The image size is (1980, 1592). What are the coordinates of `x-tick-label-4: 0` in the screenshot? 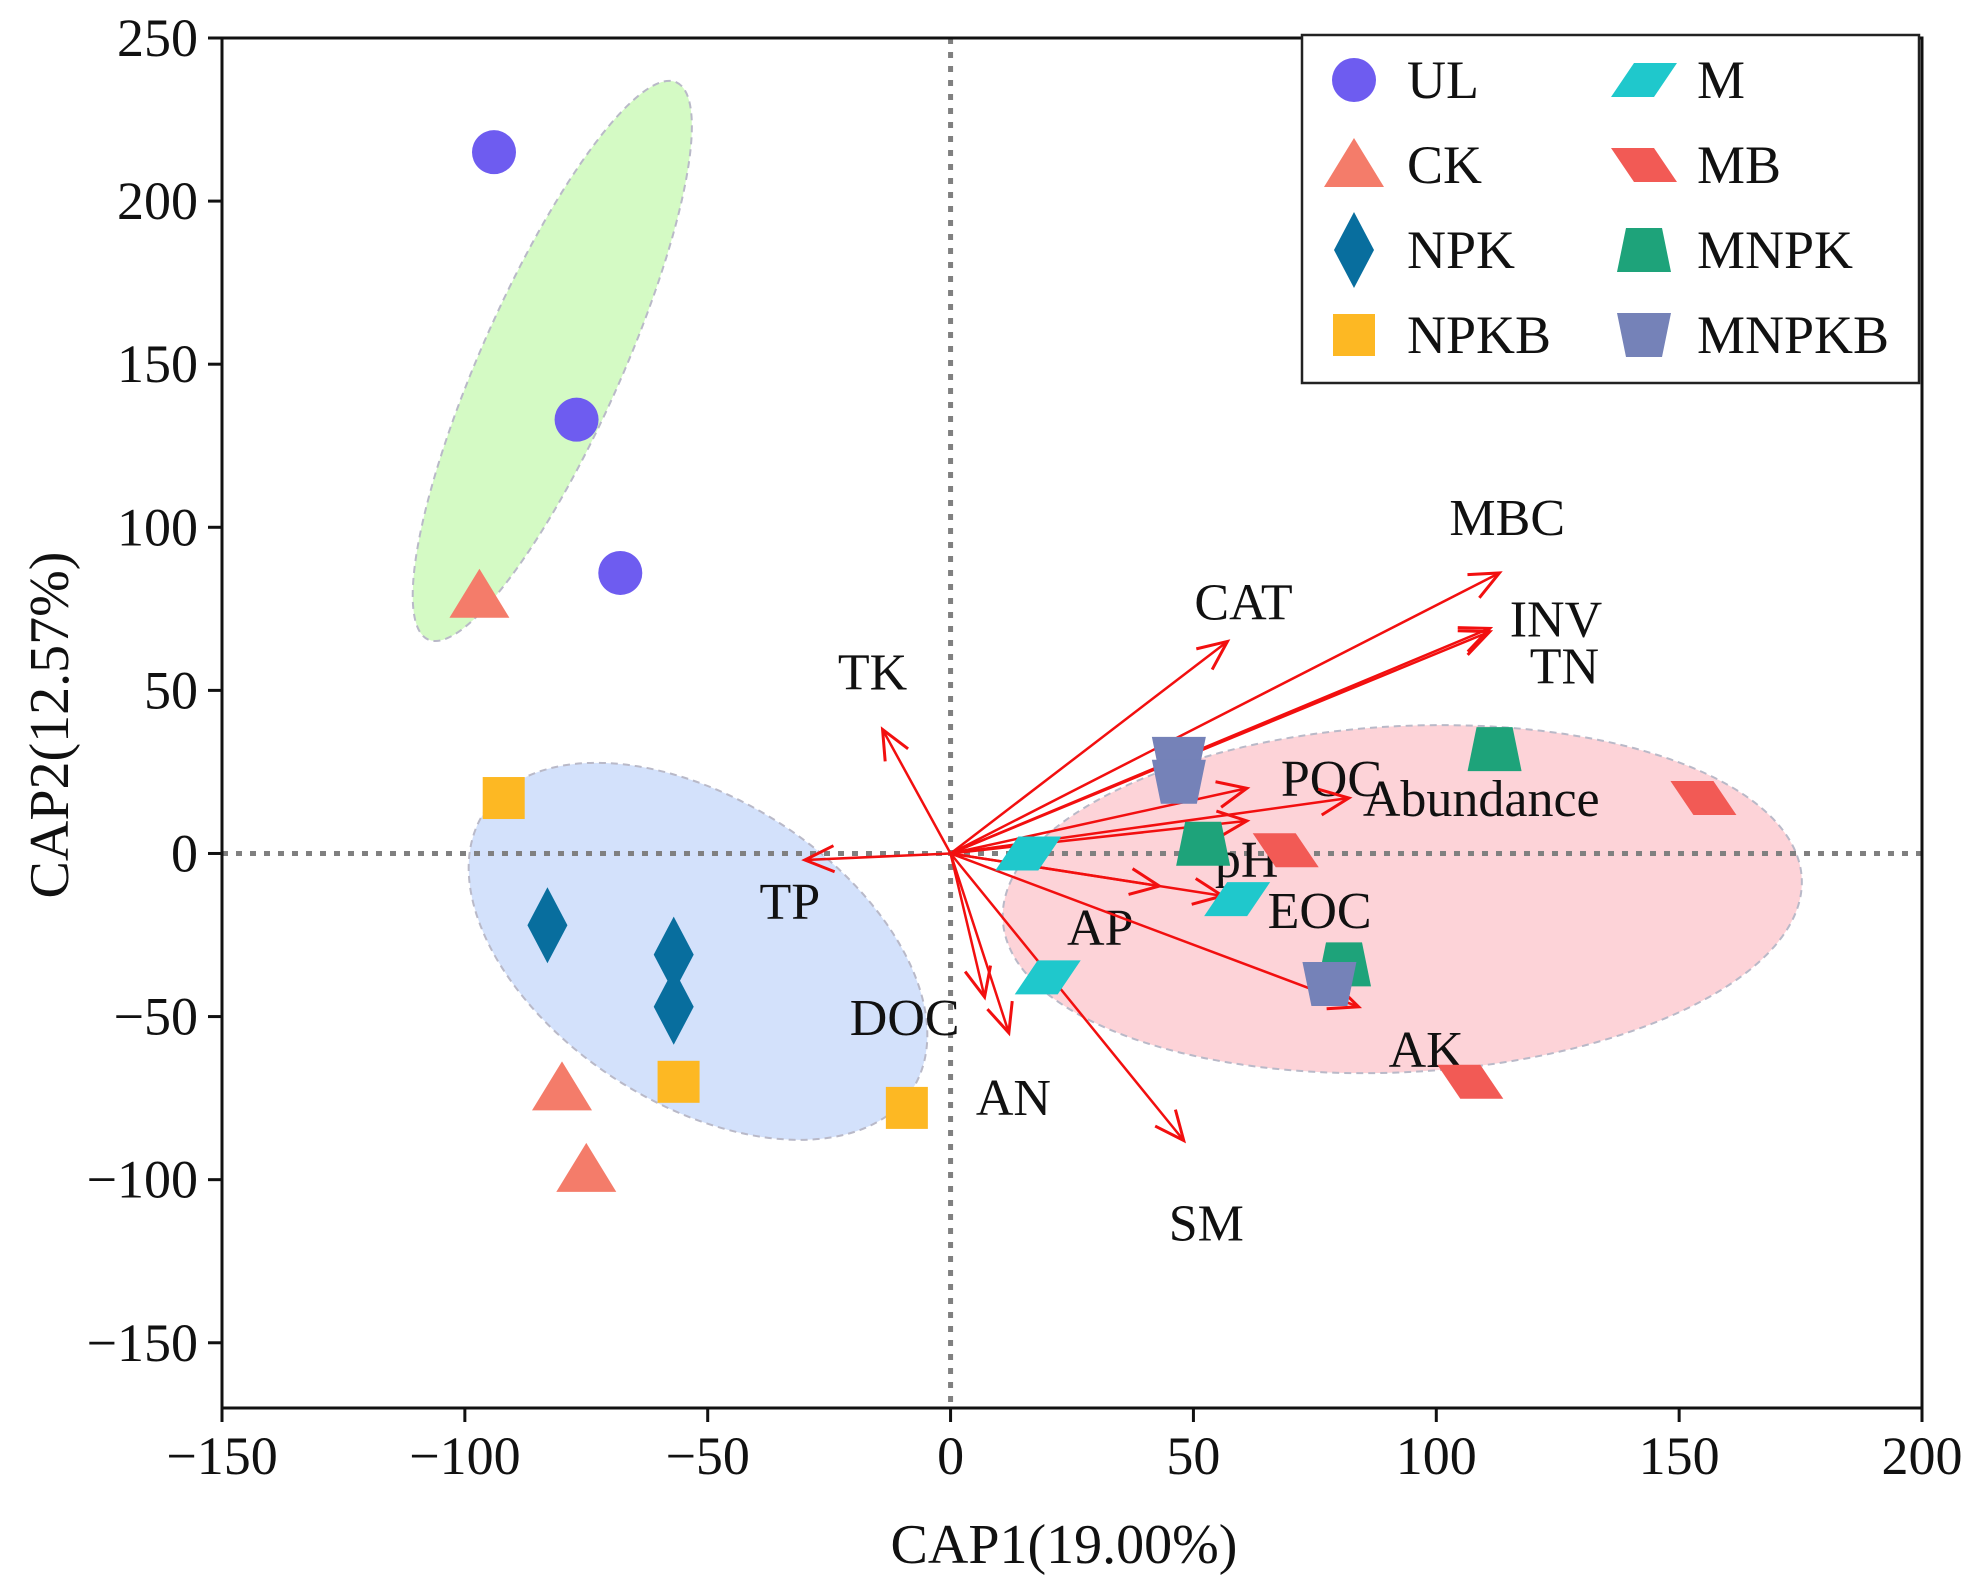 It's located at (950, 1456).